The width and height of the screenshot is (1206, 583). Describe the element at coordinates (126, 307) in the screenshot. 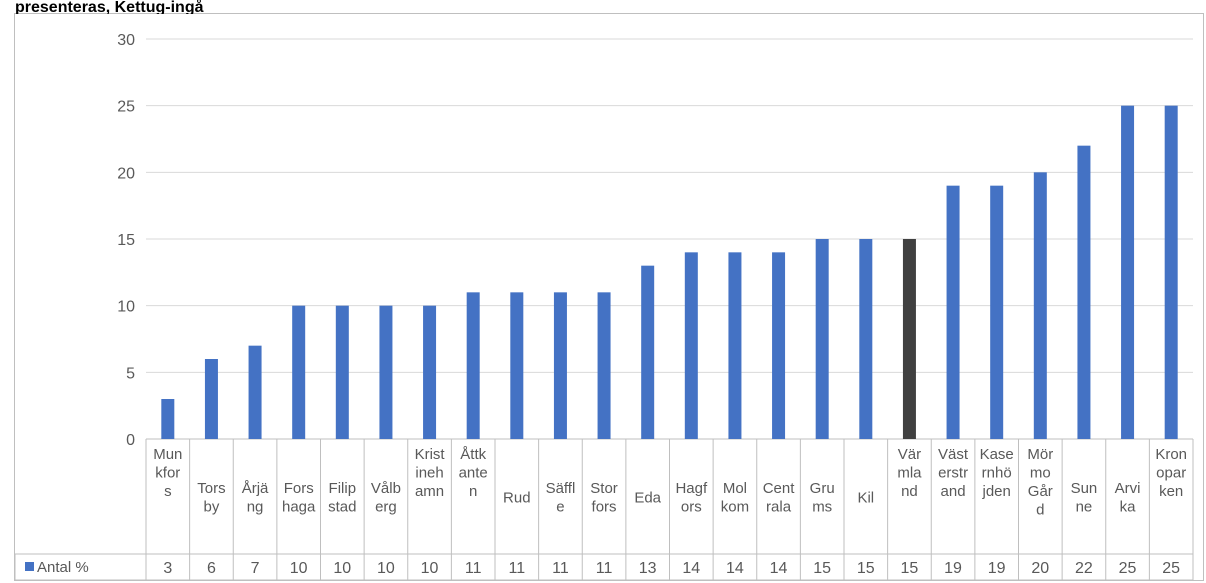

I see `y-tick-label: 10` at that location.